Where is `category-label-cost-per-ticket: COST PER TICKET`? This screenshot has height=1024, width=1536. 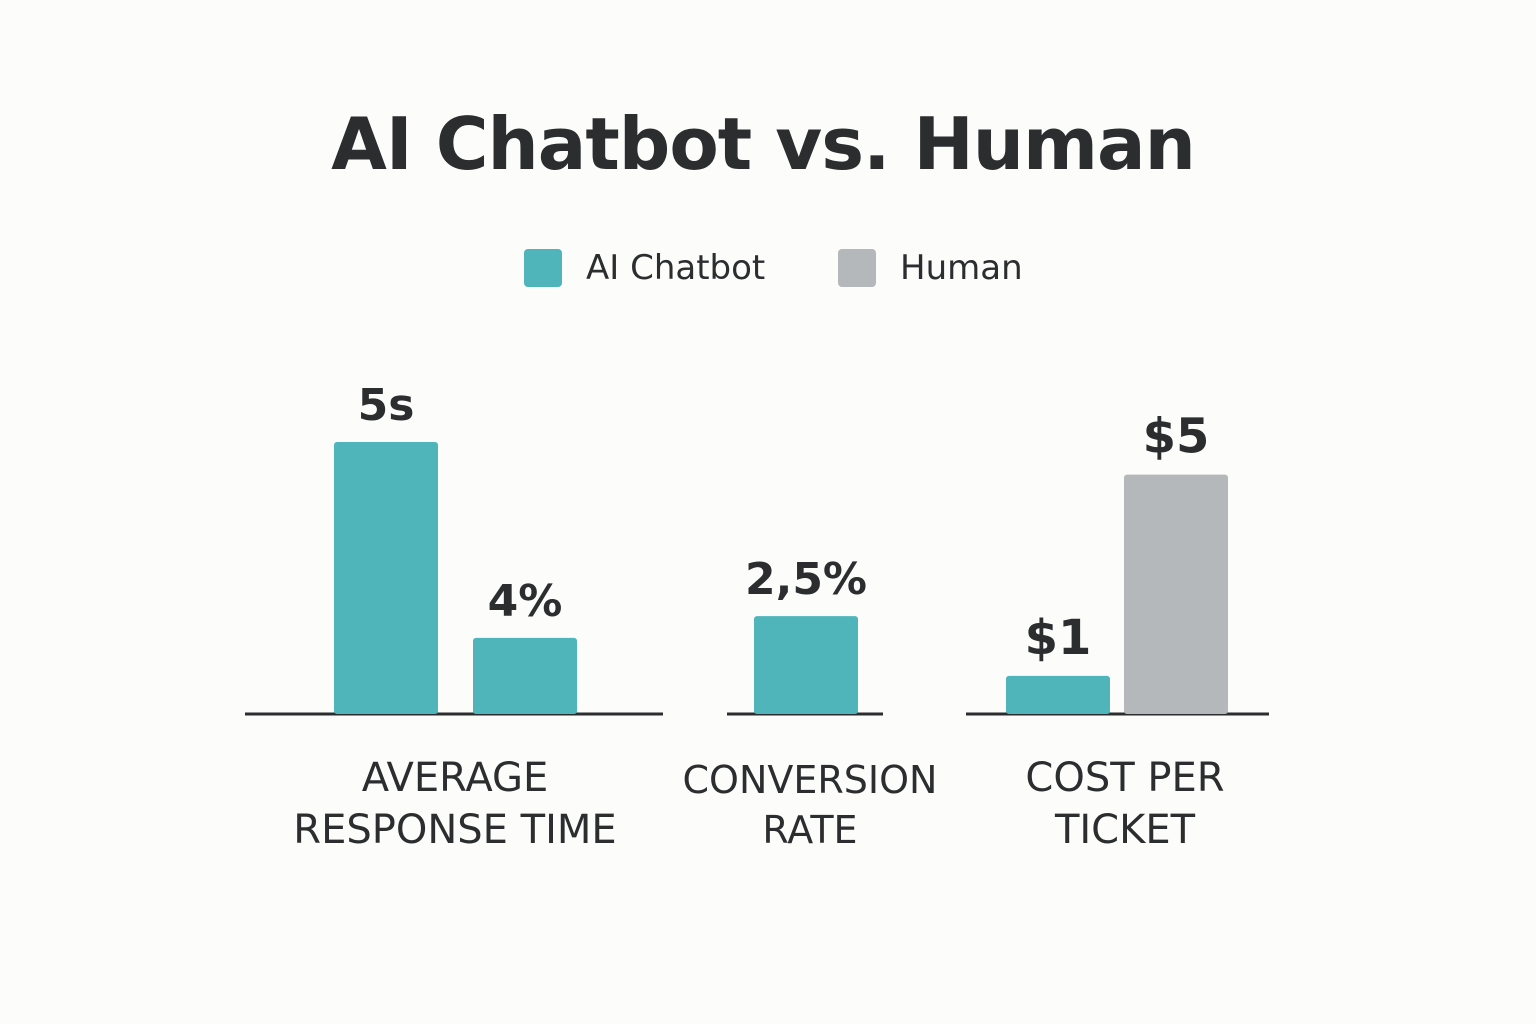
category-label-cost-per-ticket: COST PER TICKET is located at coordinates (1125, 804).